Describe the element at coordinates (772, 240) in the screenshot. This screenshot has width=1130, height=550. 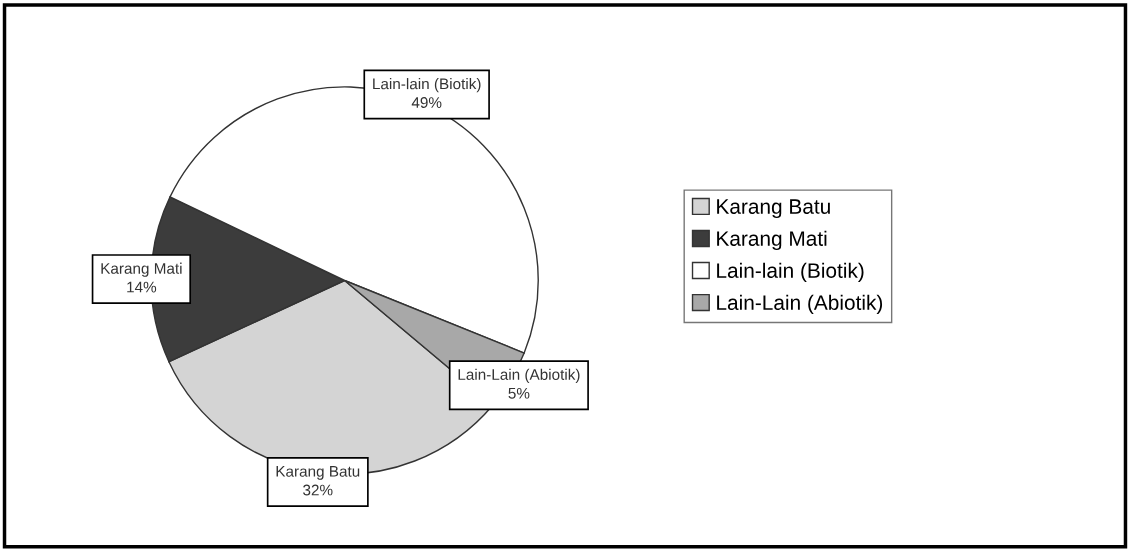
I see `legend-label: Karang Mati` at that location.